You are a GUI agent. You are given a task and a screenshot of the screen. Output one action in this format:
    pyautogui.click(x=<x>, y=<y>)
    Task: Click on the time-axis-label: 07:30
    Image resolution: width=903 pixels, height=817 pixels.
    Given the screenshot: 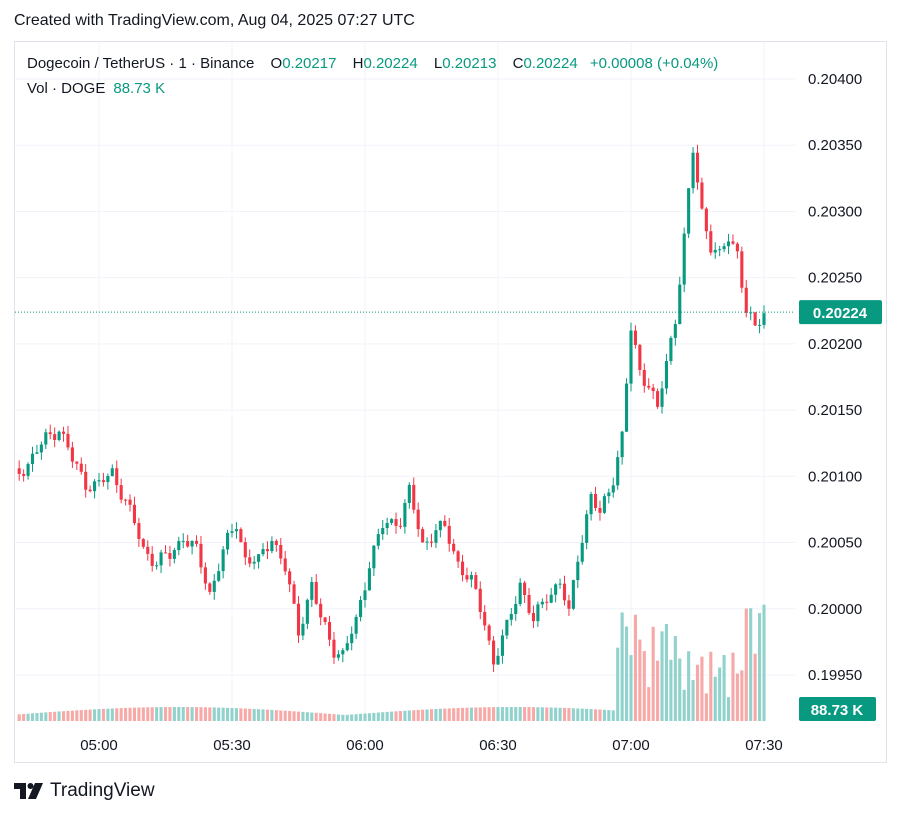 What is the action you would take?
    pyautogui.click(x=764, y=745)
    